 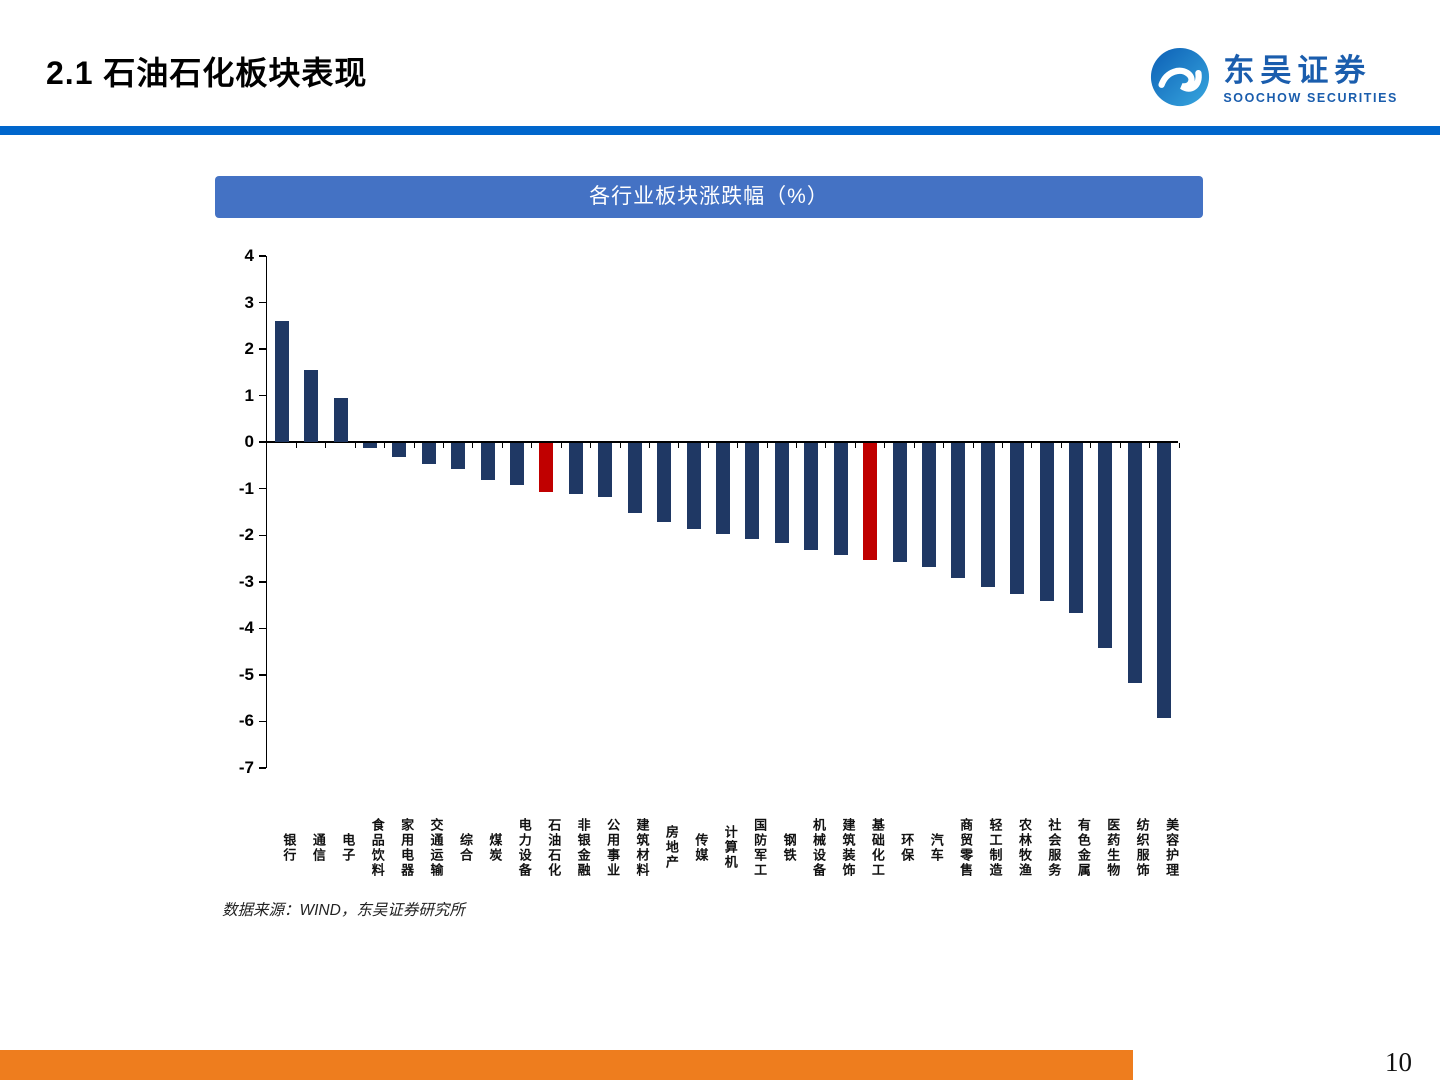 I want to click on bar-轻工制造, so click(x=987, y=515).